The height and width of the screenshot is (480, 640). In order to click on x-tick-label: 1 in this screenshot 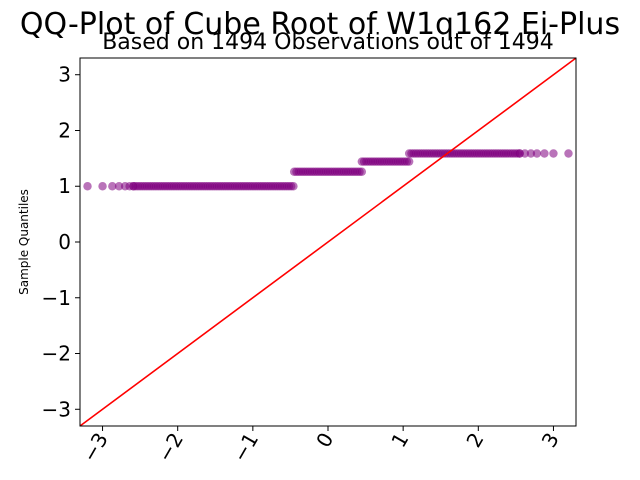, I will do `click(399, 440)`.